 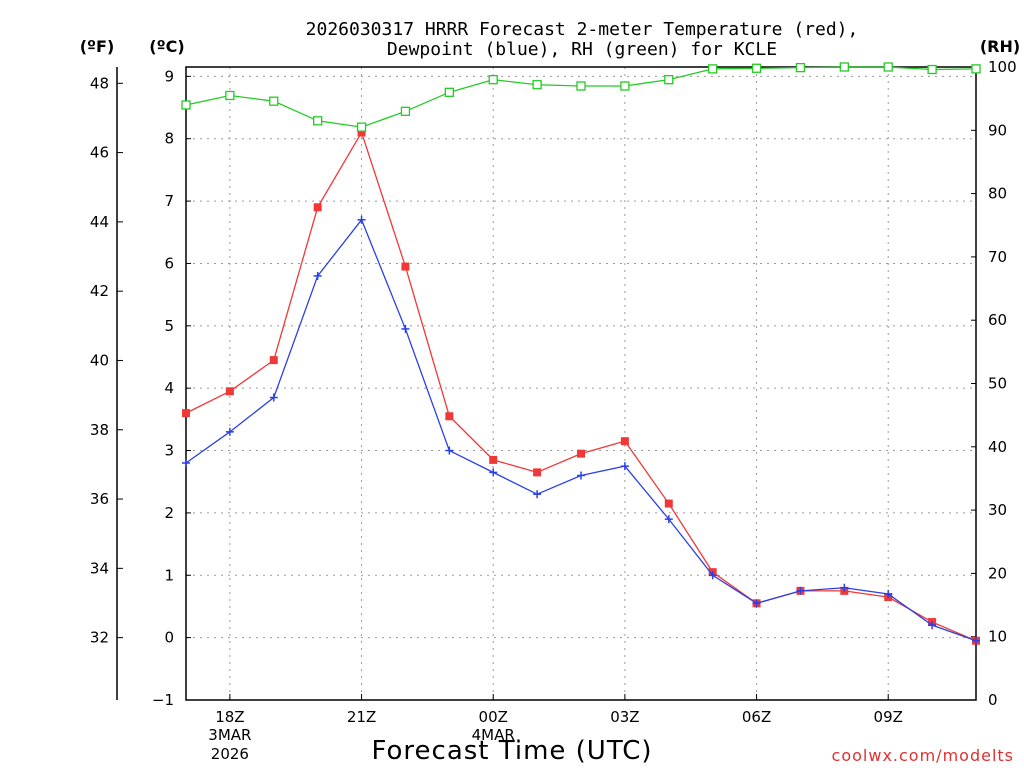 I want to click on celsius-tick-label: 1, so click(x=169, y=575).